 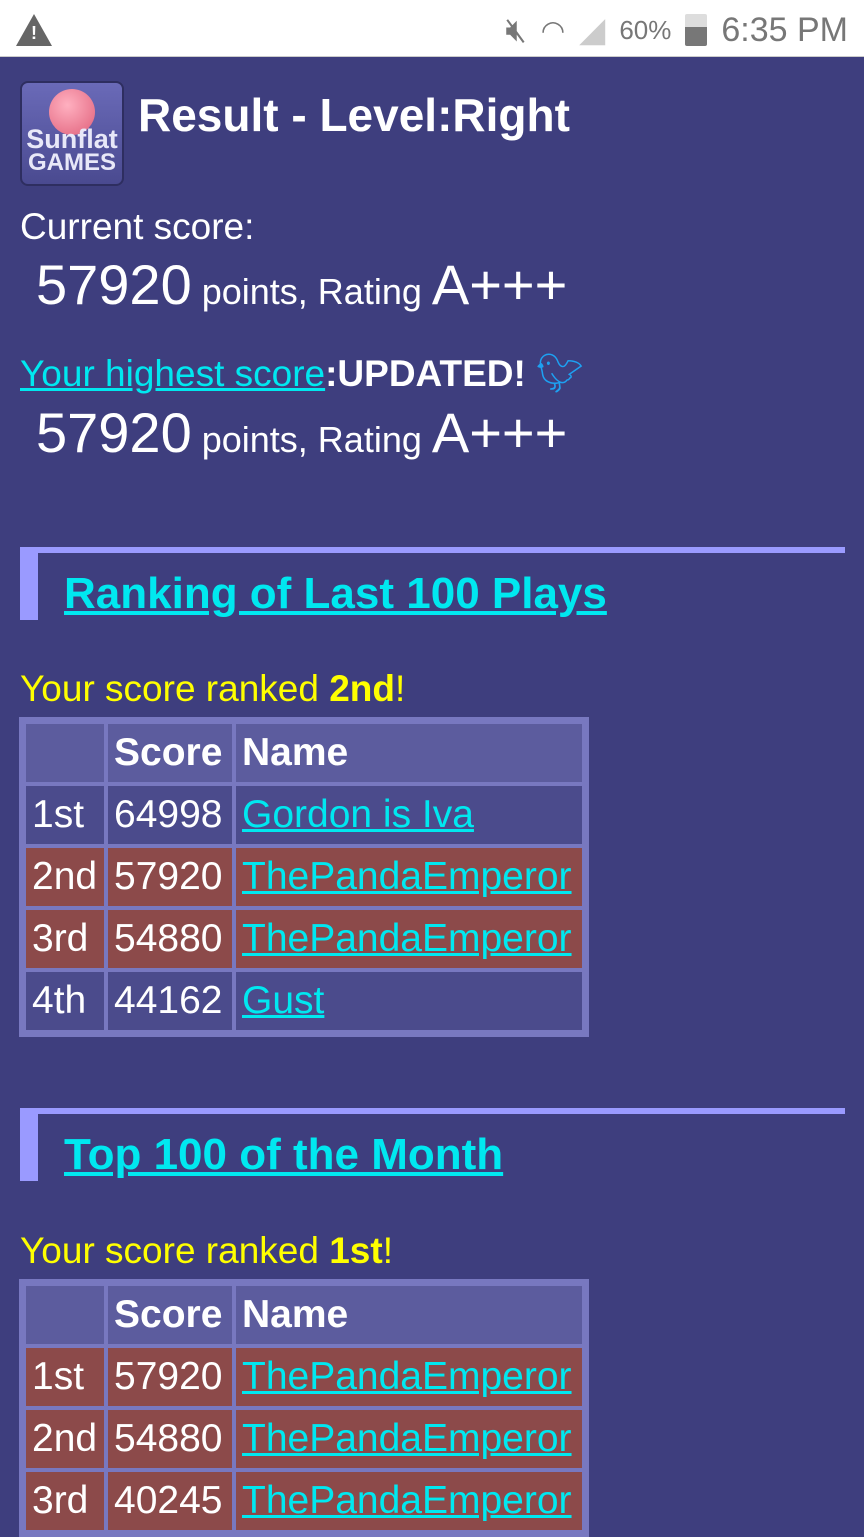 What do you see at coordinates (516, 29) in the screenshot?
I see `mute-icon: 🔇︎` at bounding box center [516, 29].